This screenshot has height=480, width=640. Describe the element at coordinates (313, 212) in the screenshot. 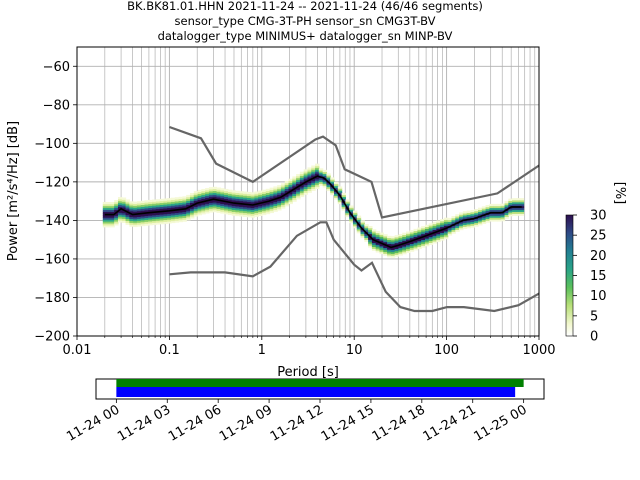

I see `mean-line` at that location.